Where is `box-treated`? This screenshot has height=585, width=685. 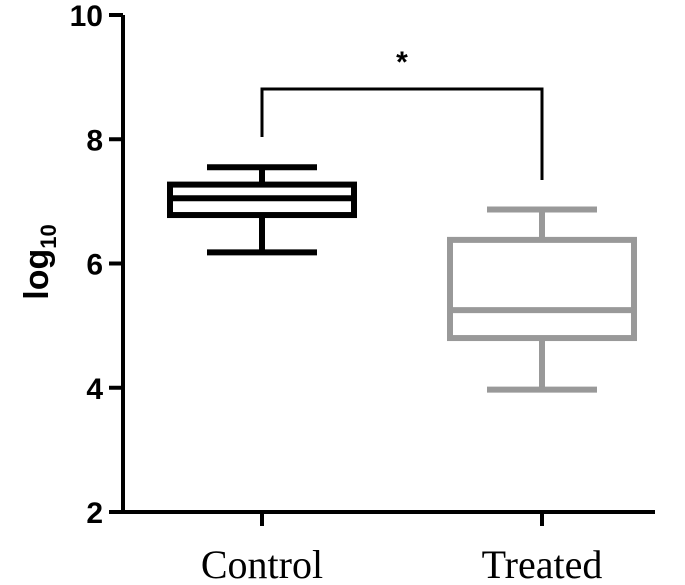
box-treated is located at coordinates (542, 299).